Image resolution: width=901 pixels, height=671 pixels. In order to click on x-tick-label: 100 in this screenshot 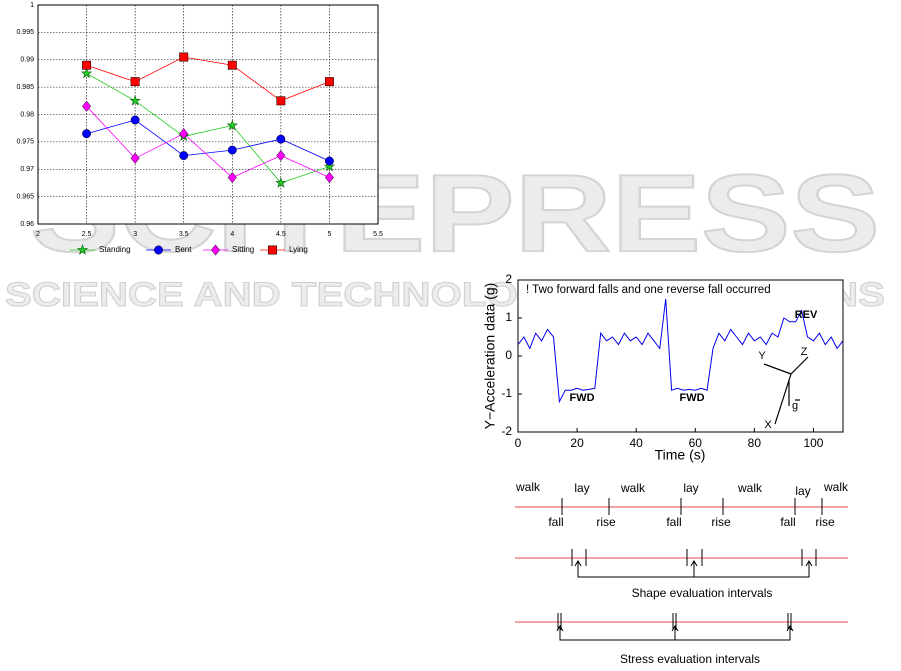, I will do `click(813, 443)`.